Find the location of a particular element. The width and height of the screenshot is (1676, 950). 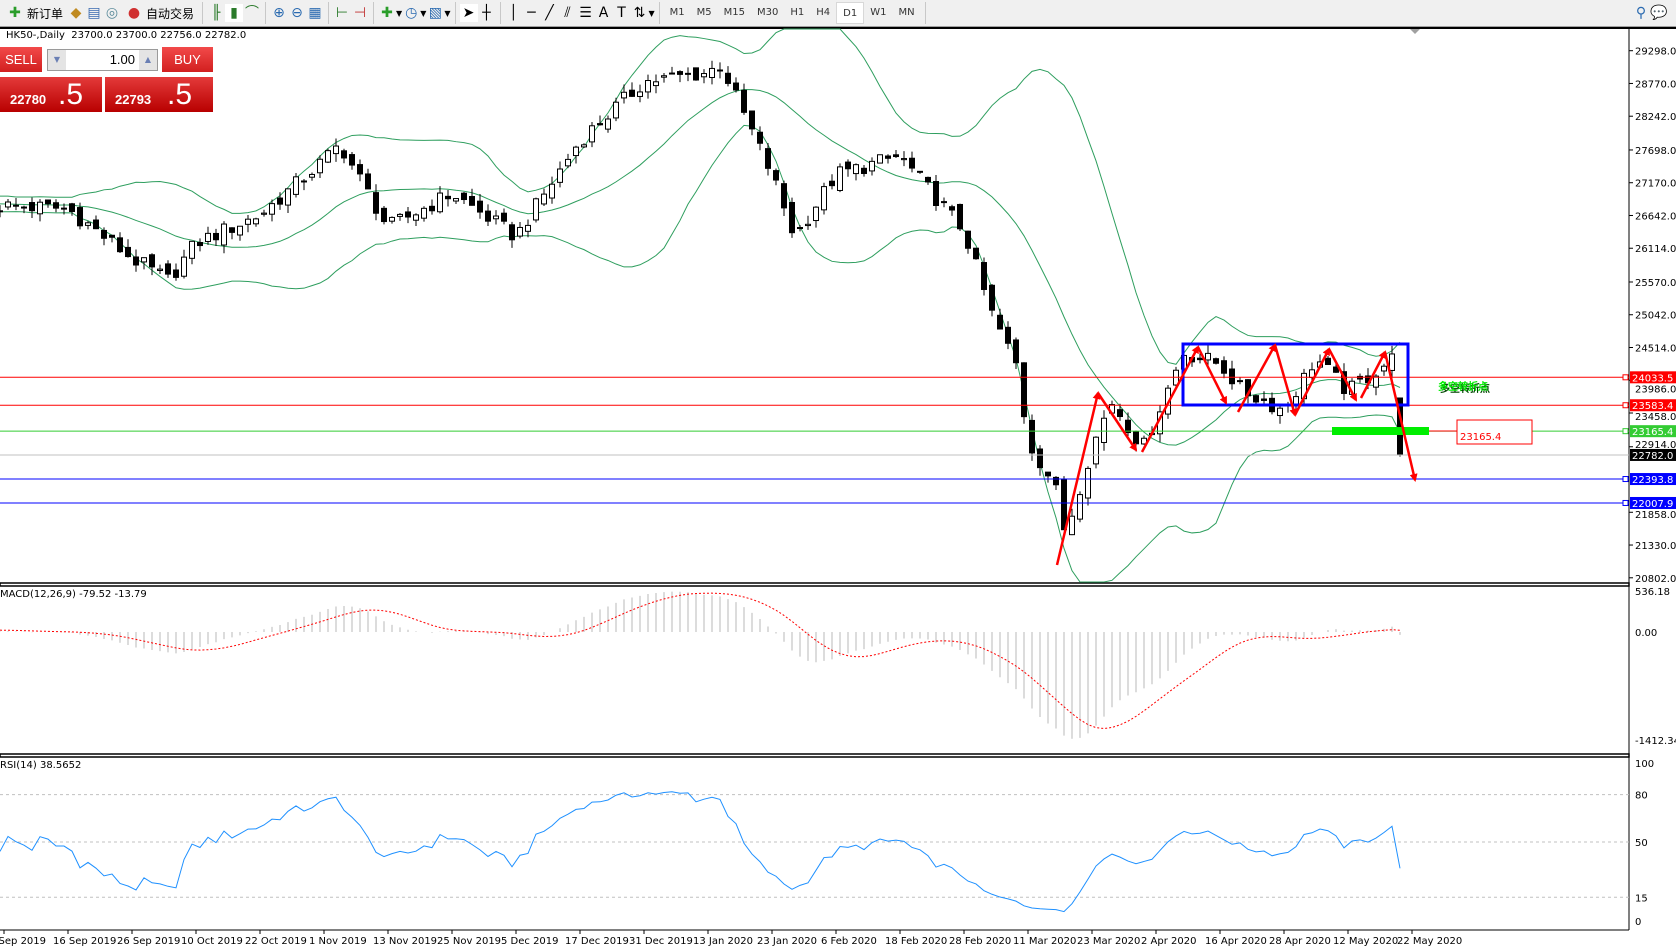

periods-icon: ◷ is located at coordinates (411, 13).